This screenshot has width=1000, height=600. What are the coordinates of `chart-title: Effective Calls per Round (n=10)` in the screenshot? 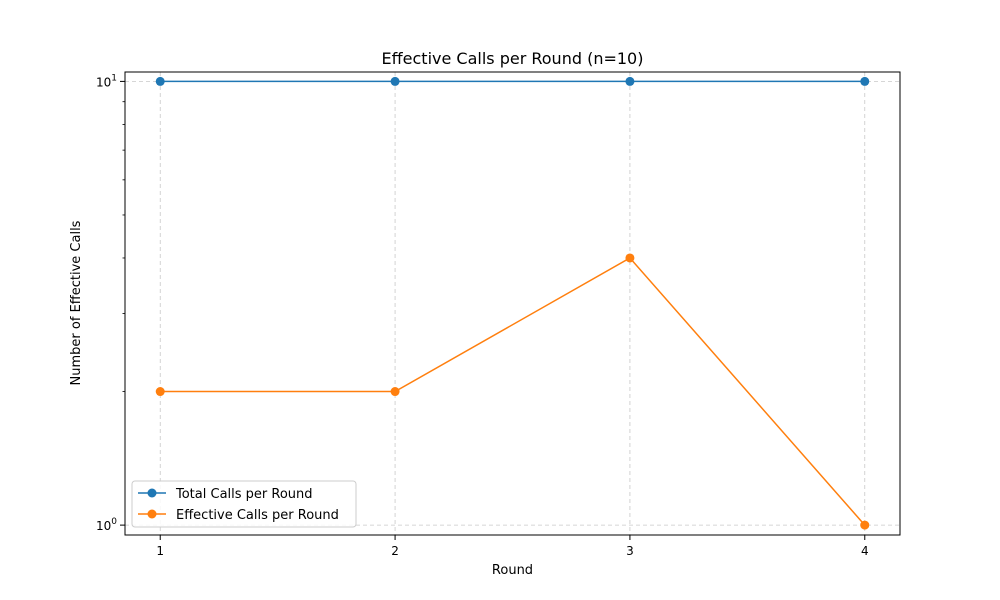 It's located at (513, 58).